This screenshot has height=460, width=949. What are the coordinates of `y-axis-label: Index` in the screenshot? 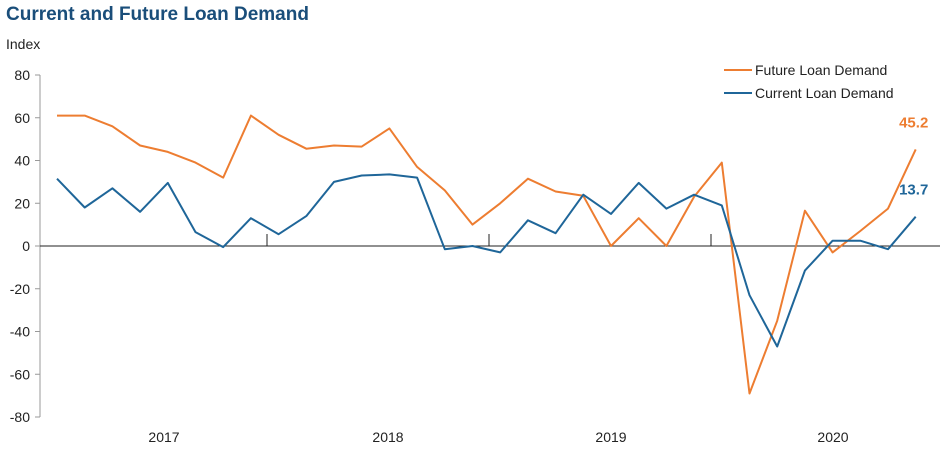 It's located at (23, 44).